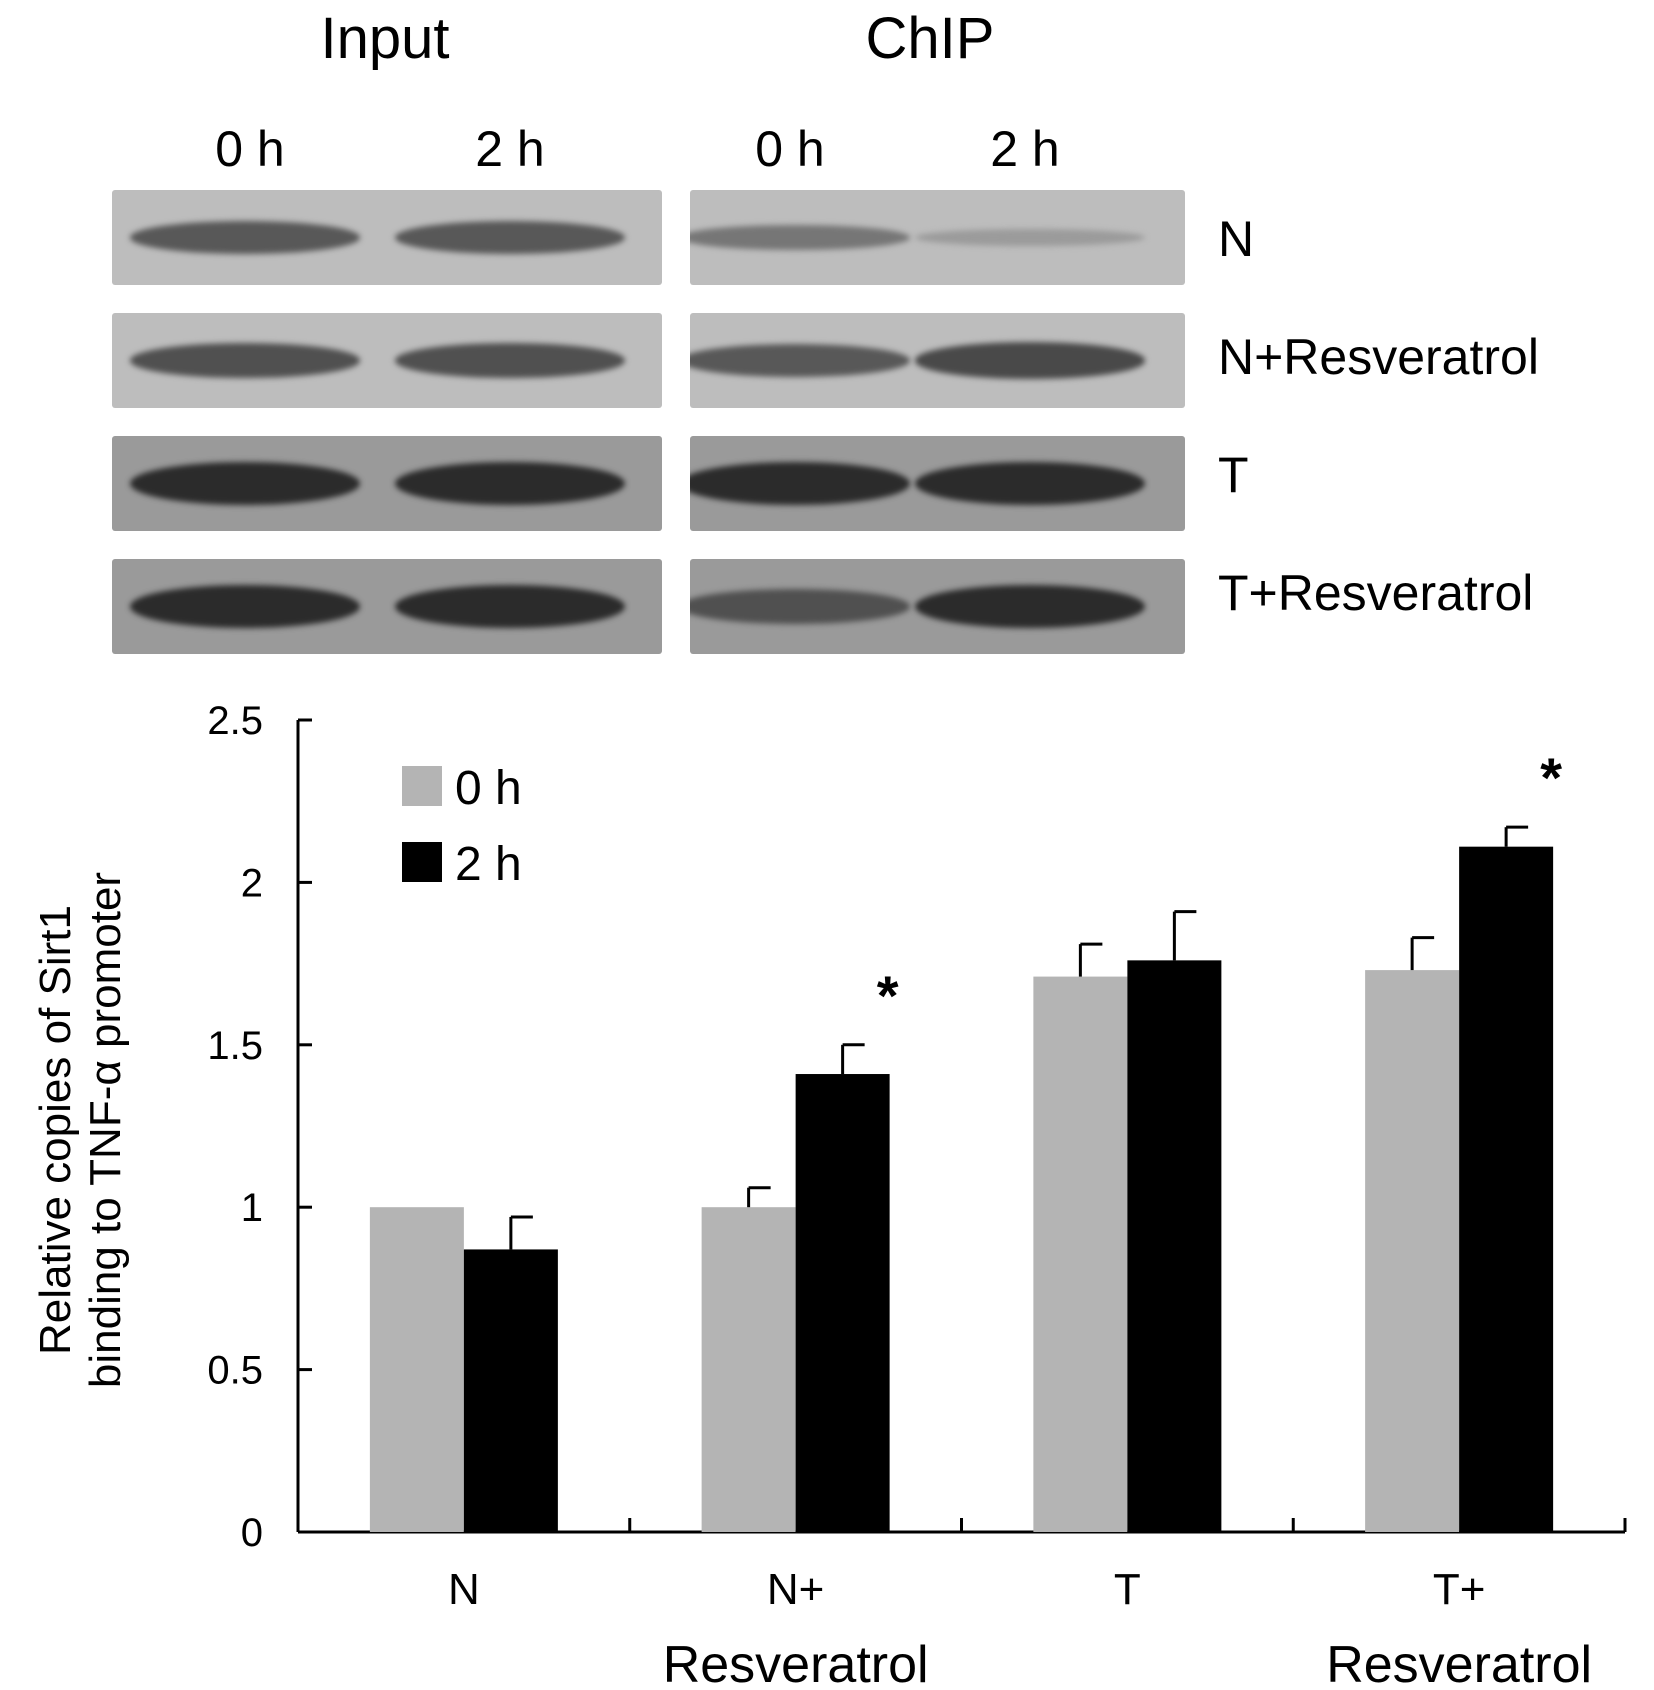  I want to click on legend: 0 h2 h, so click(462, 826).